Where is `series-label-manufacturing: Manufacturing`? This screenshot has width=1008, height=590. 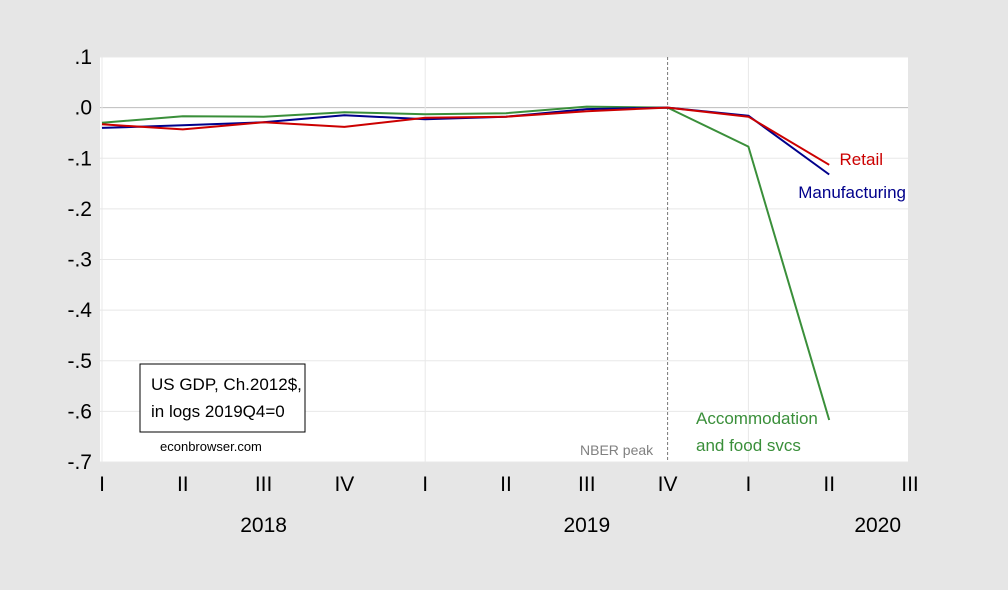
series-label-manufacturing: Manufacturing is located at coordinates (852, 192).